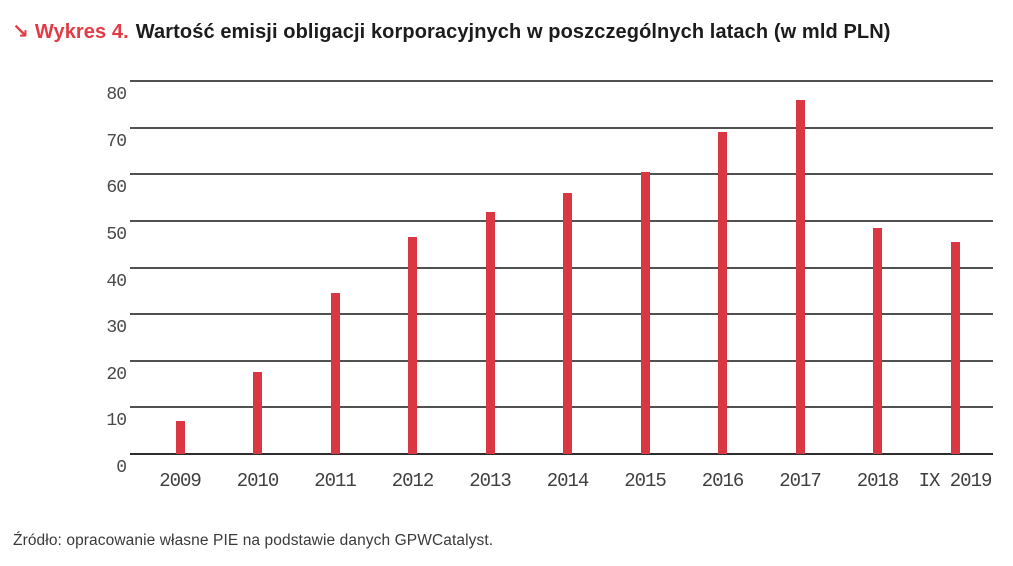 The width and height of the screenshot is (1013, 566). I want to click on x-axis-tick-label: 2017, so click(800, 481).